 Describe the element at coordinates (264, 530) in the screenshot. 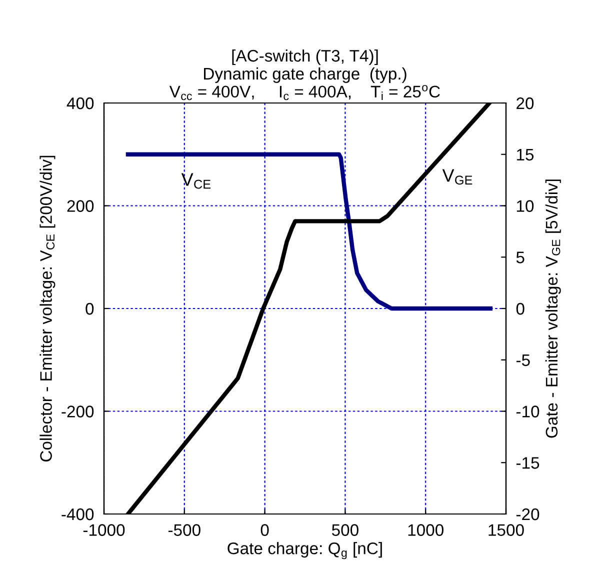

I see `x-tick-label: 0` at that location.